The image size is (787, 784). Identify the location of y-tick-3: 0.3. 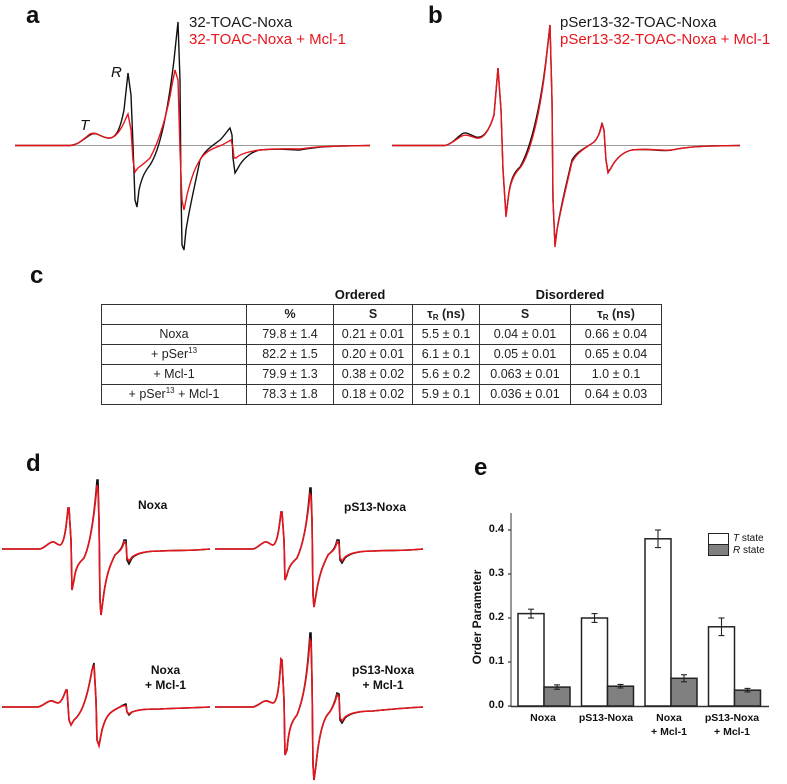
(496, 573).